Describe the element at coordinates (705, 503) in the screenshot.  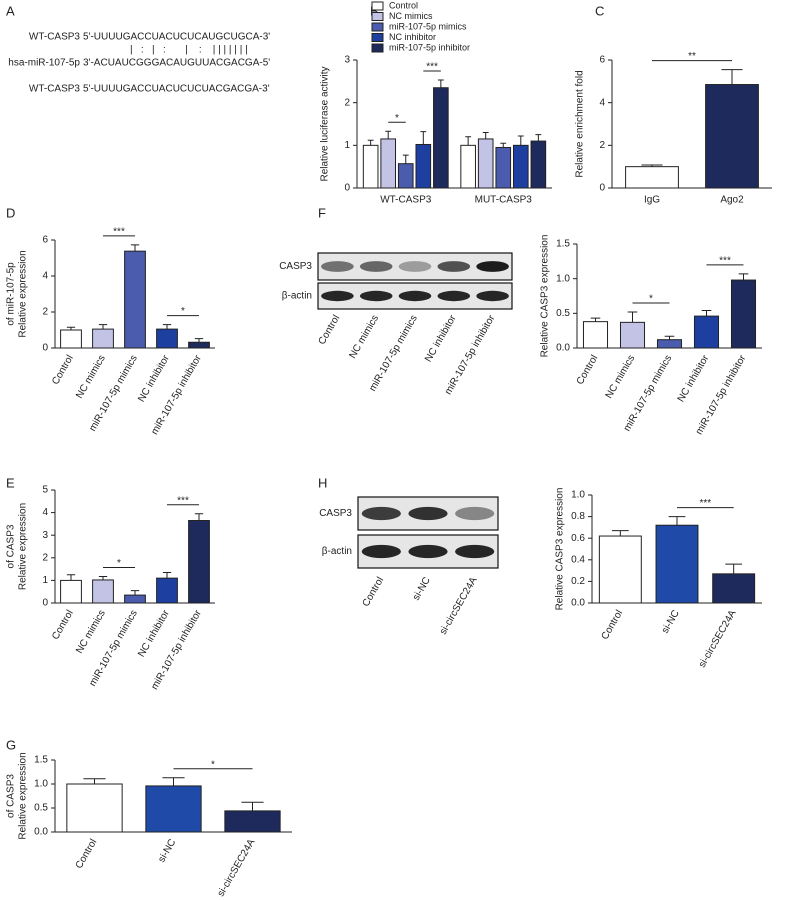
I see `significance-label: ***` at that location.